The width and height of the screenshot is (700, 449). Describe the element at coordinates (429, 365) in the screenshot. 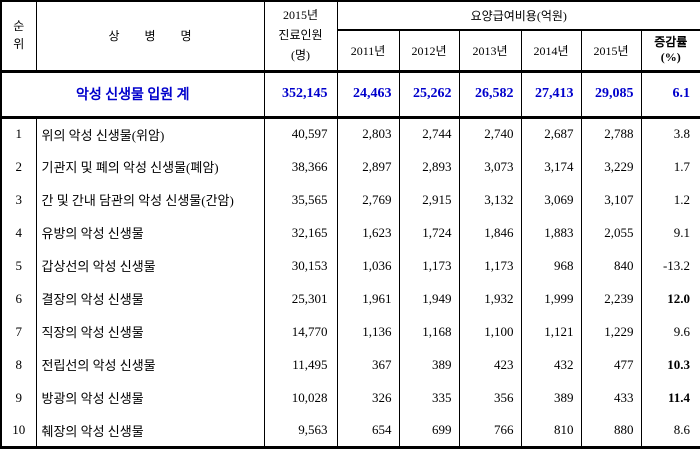

I see `cost-cell-2012: 389` at that location.